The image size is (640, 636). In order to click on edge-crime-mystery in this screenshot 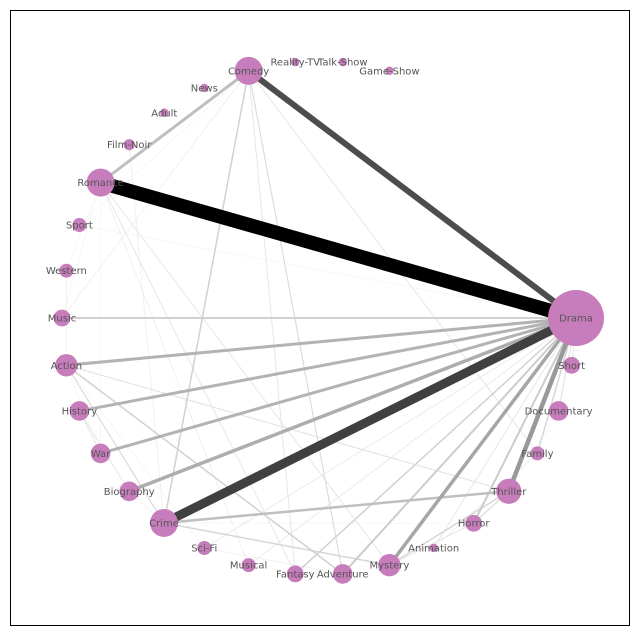, I will do `click(276, 544)`.